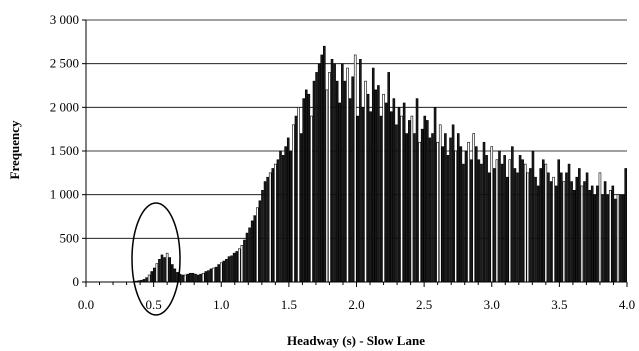 The height and width of the screenshot is (351, 639). I want to click on y-tick-label: 0, so click(76, 281).